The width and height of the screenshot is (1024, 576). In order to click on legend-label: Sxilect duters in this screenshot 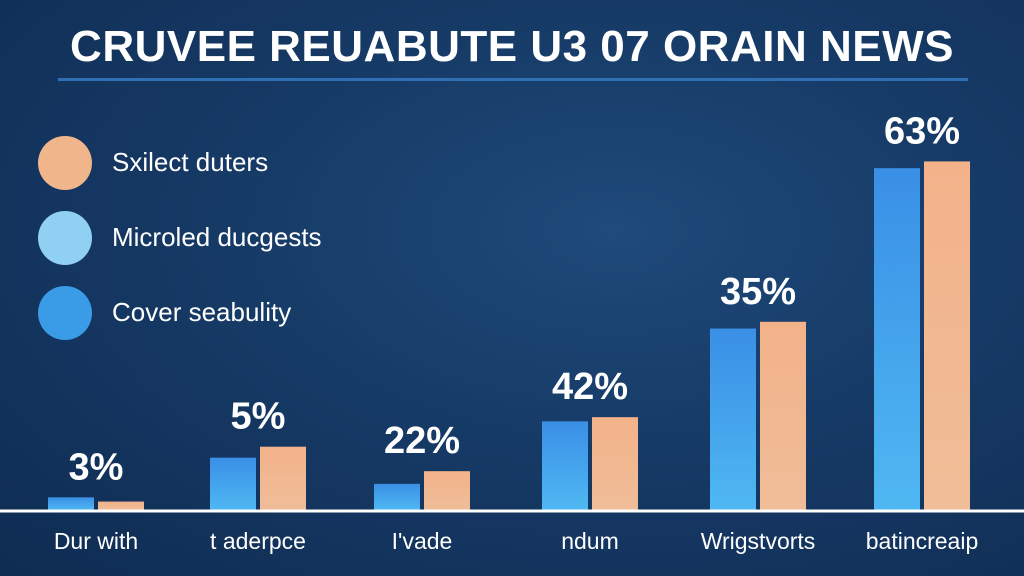, I will do `click(190, 162)`.